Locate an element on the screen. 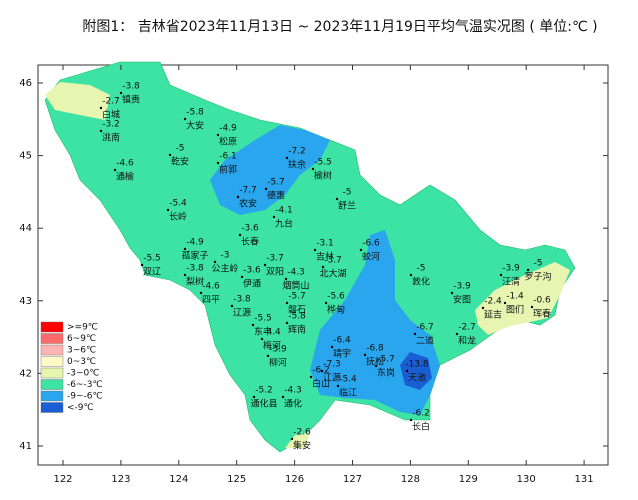 Image resolution: width=638 pixels, height=500 pixels. station-value: -7.2 is located at coordinates (297, 152).